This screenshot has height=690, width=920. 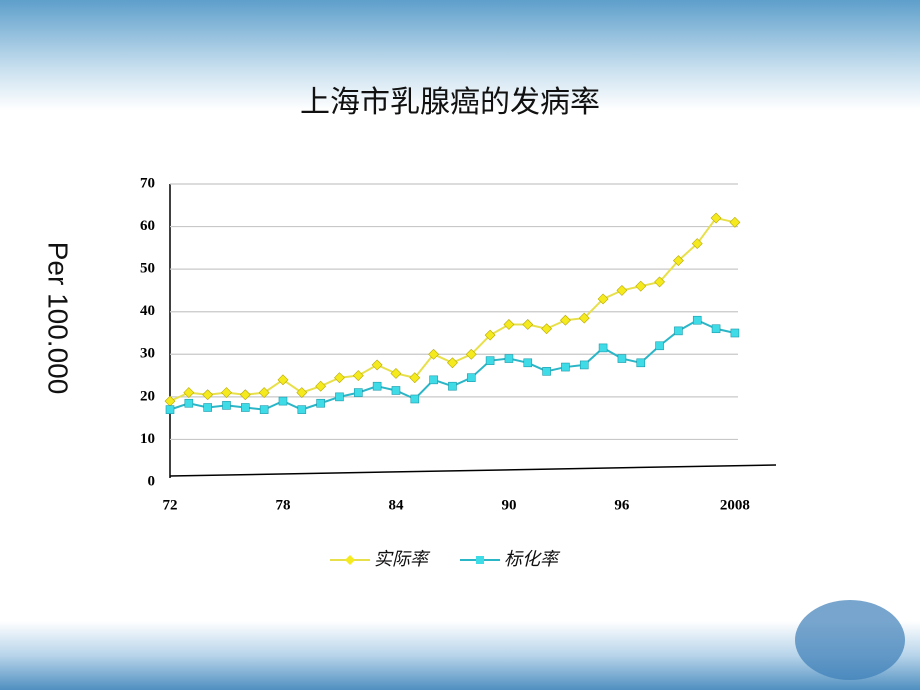 I want to click on y-tick-label: 50, so click(x=147, y=269).